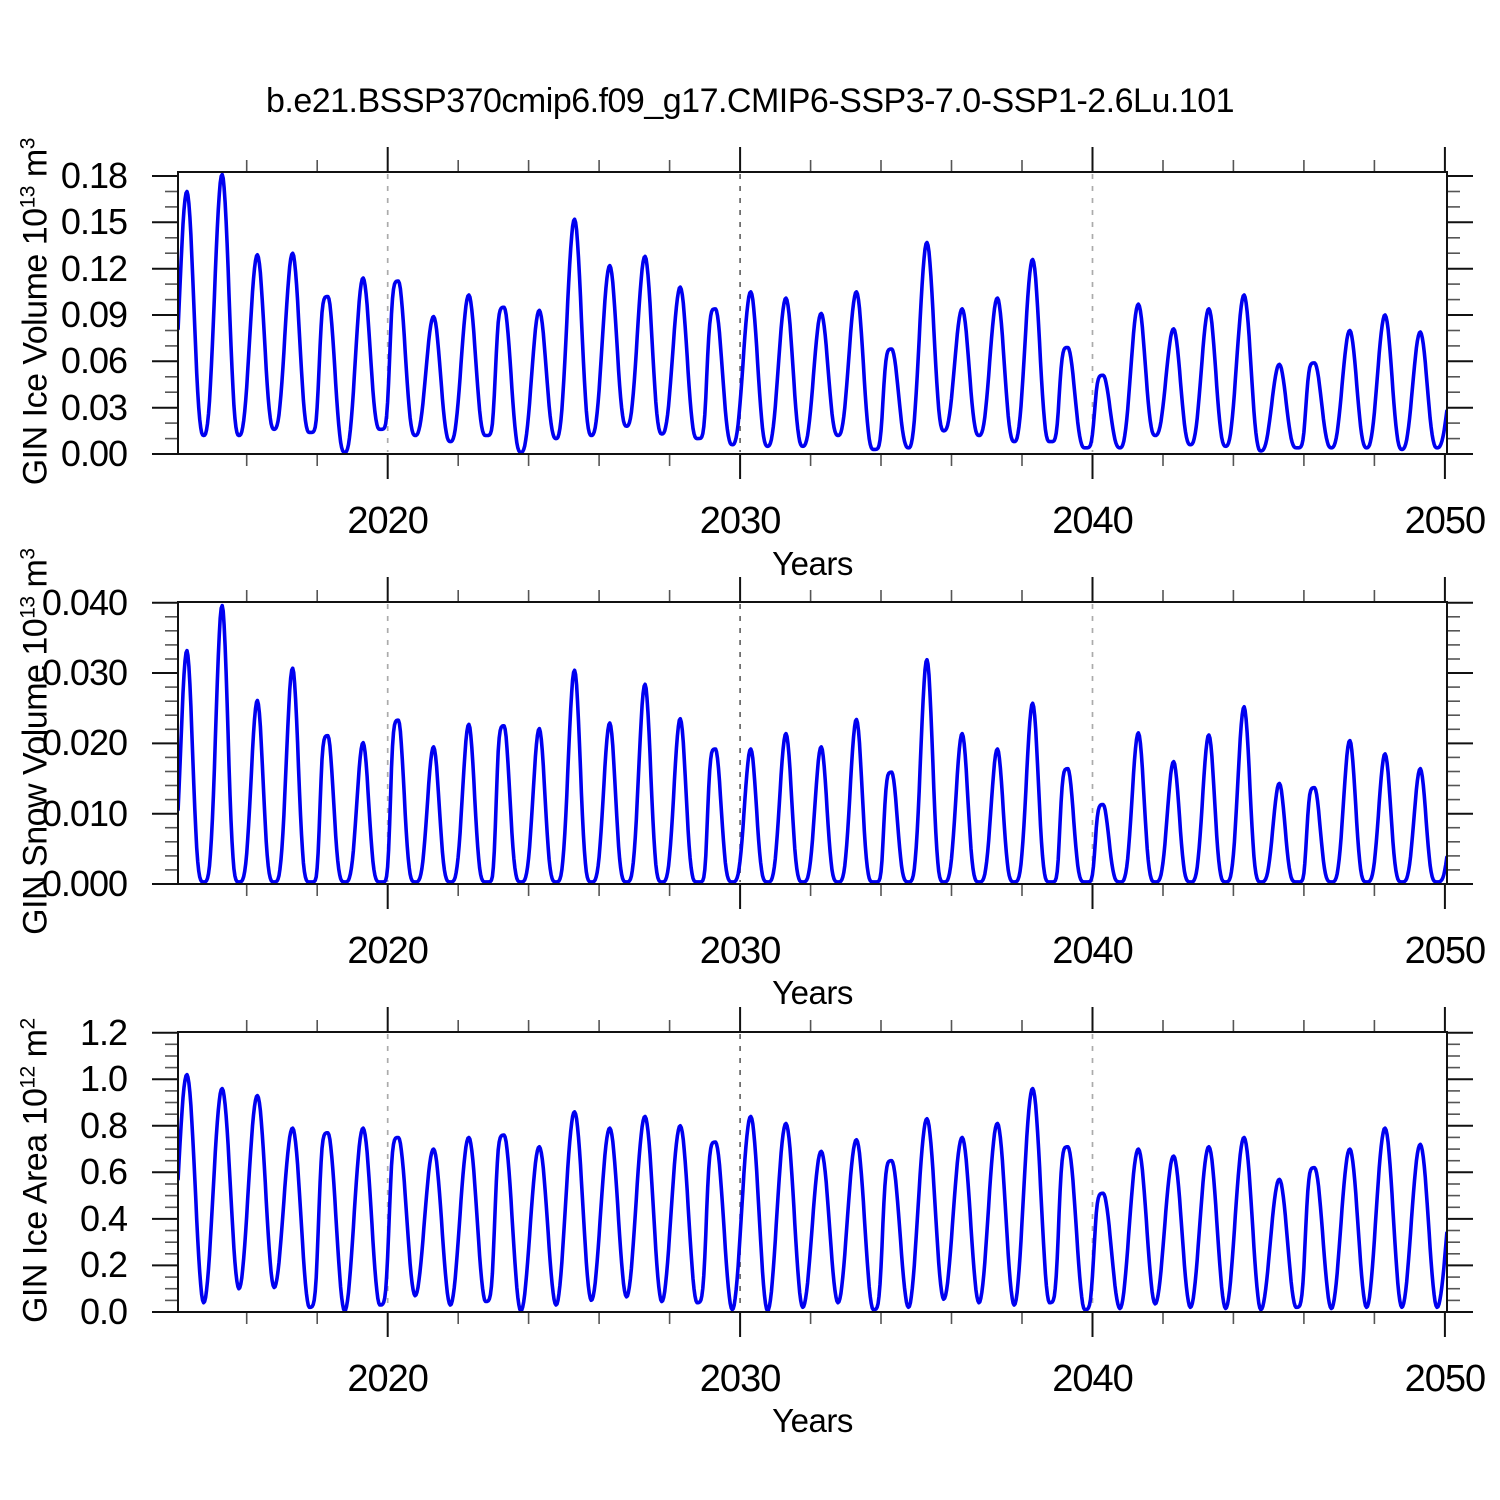 The image size is (1500, 1500). I want to click on y-tick-label: 0.2, so click(103, 1265).